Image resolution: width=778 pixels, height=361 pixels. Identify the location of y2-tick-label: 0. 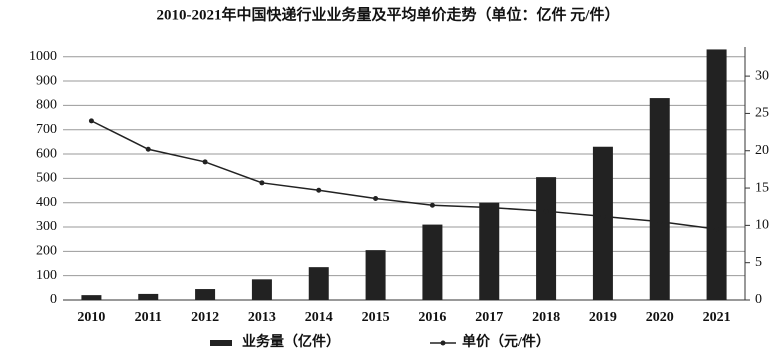
(758, 299).